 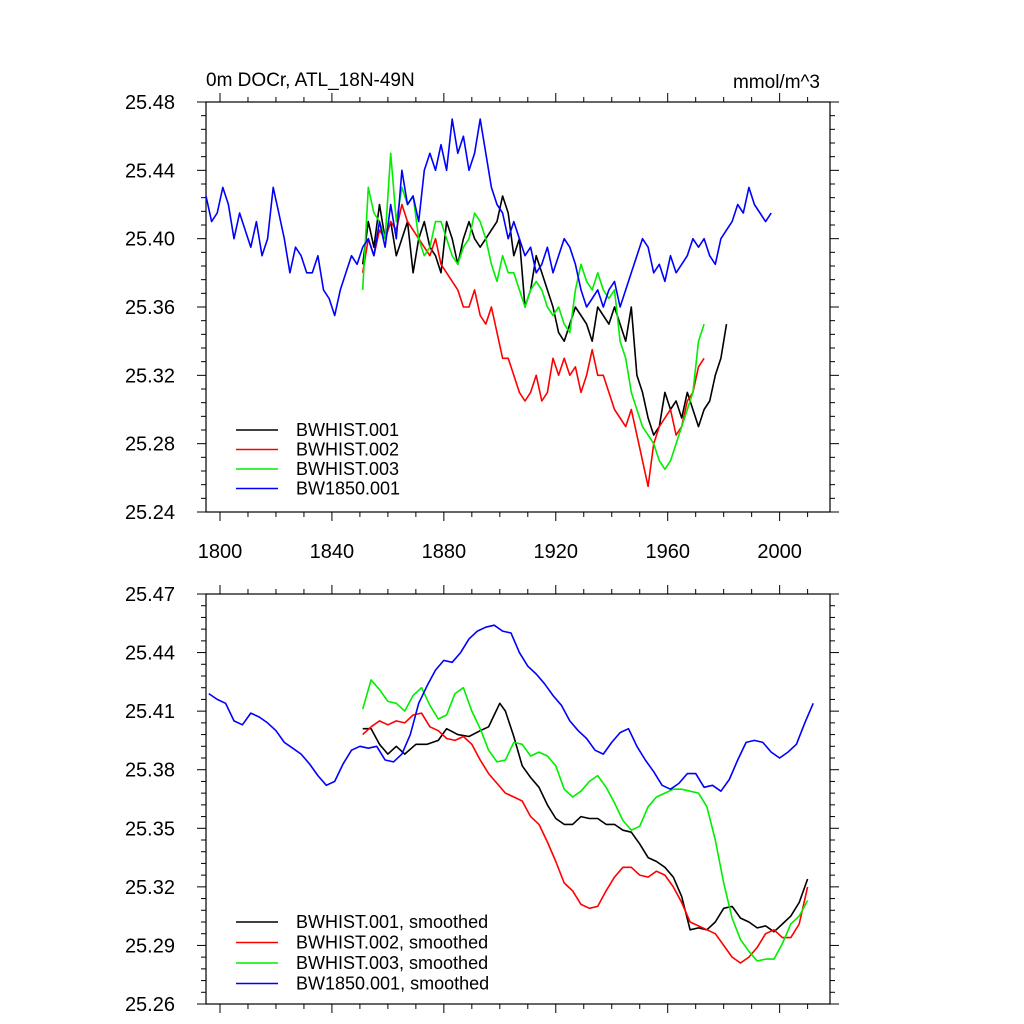 I want to click on y-tick-label: 25.29, so click(x=150, y=946).